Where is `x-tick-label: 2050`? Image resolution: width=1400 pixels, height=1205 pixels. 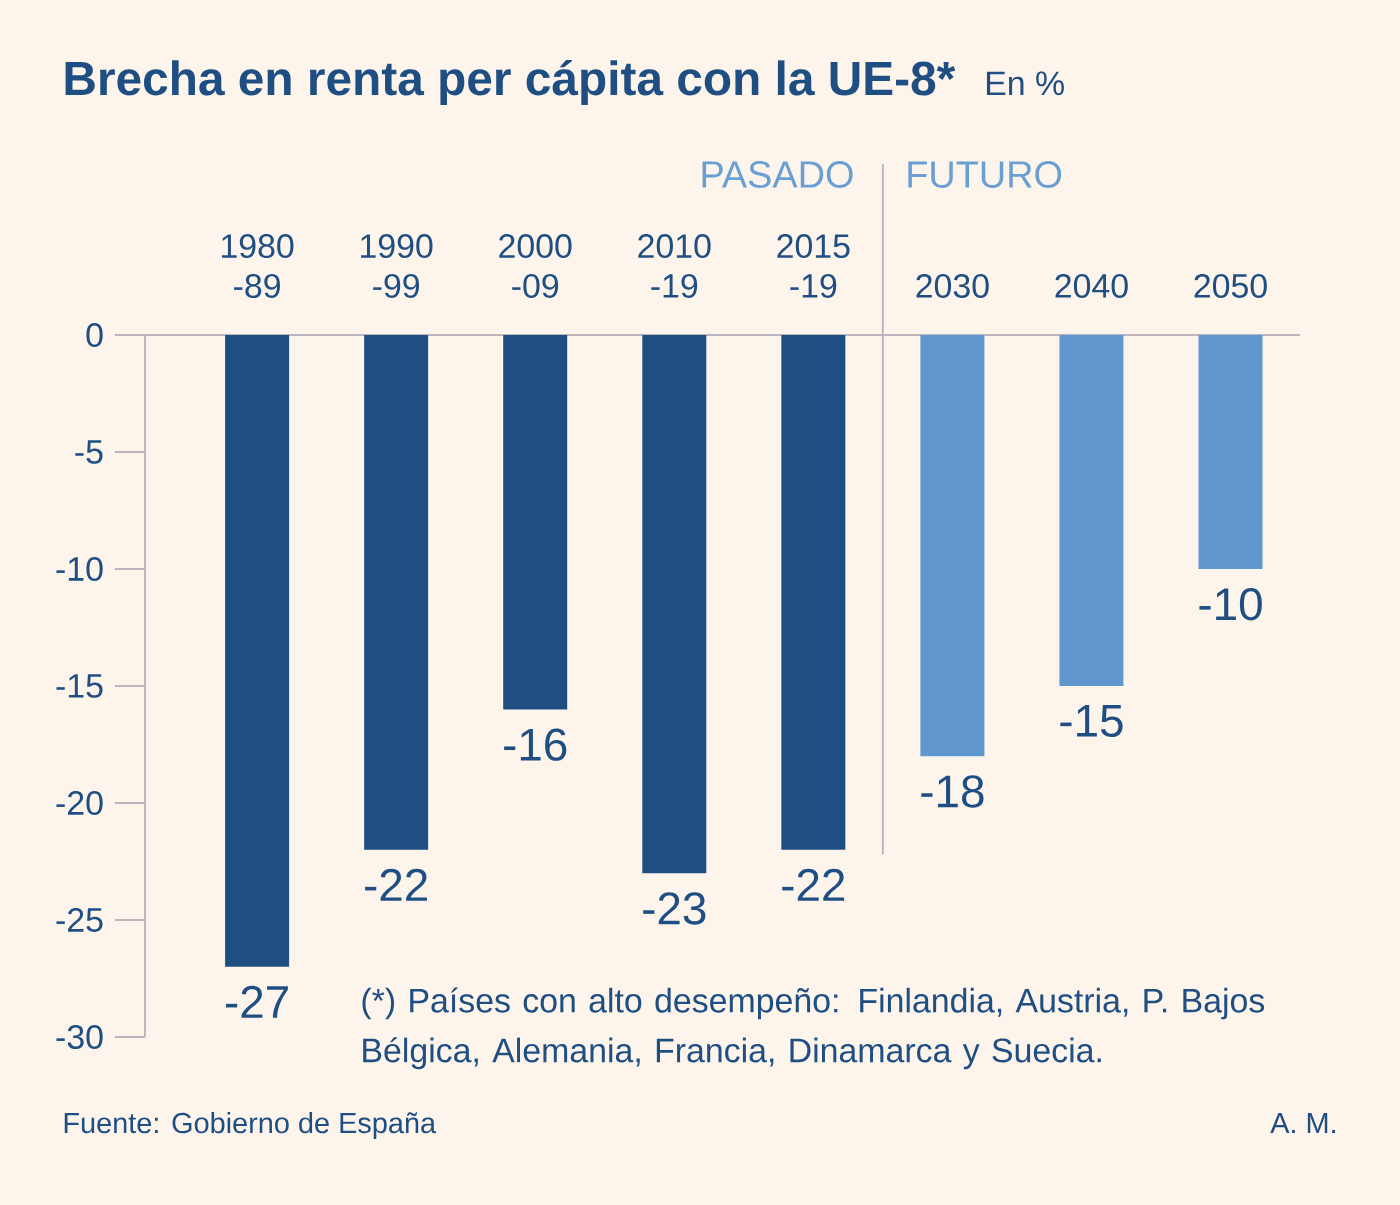
x-tick-label: 2050 is located at coordinates (1230, 285).